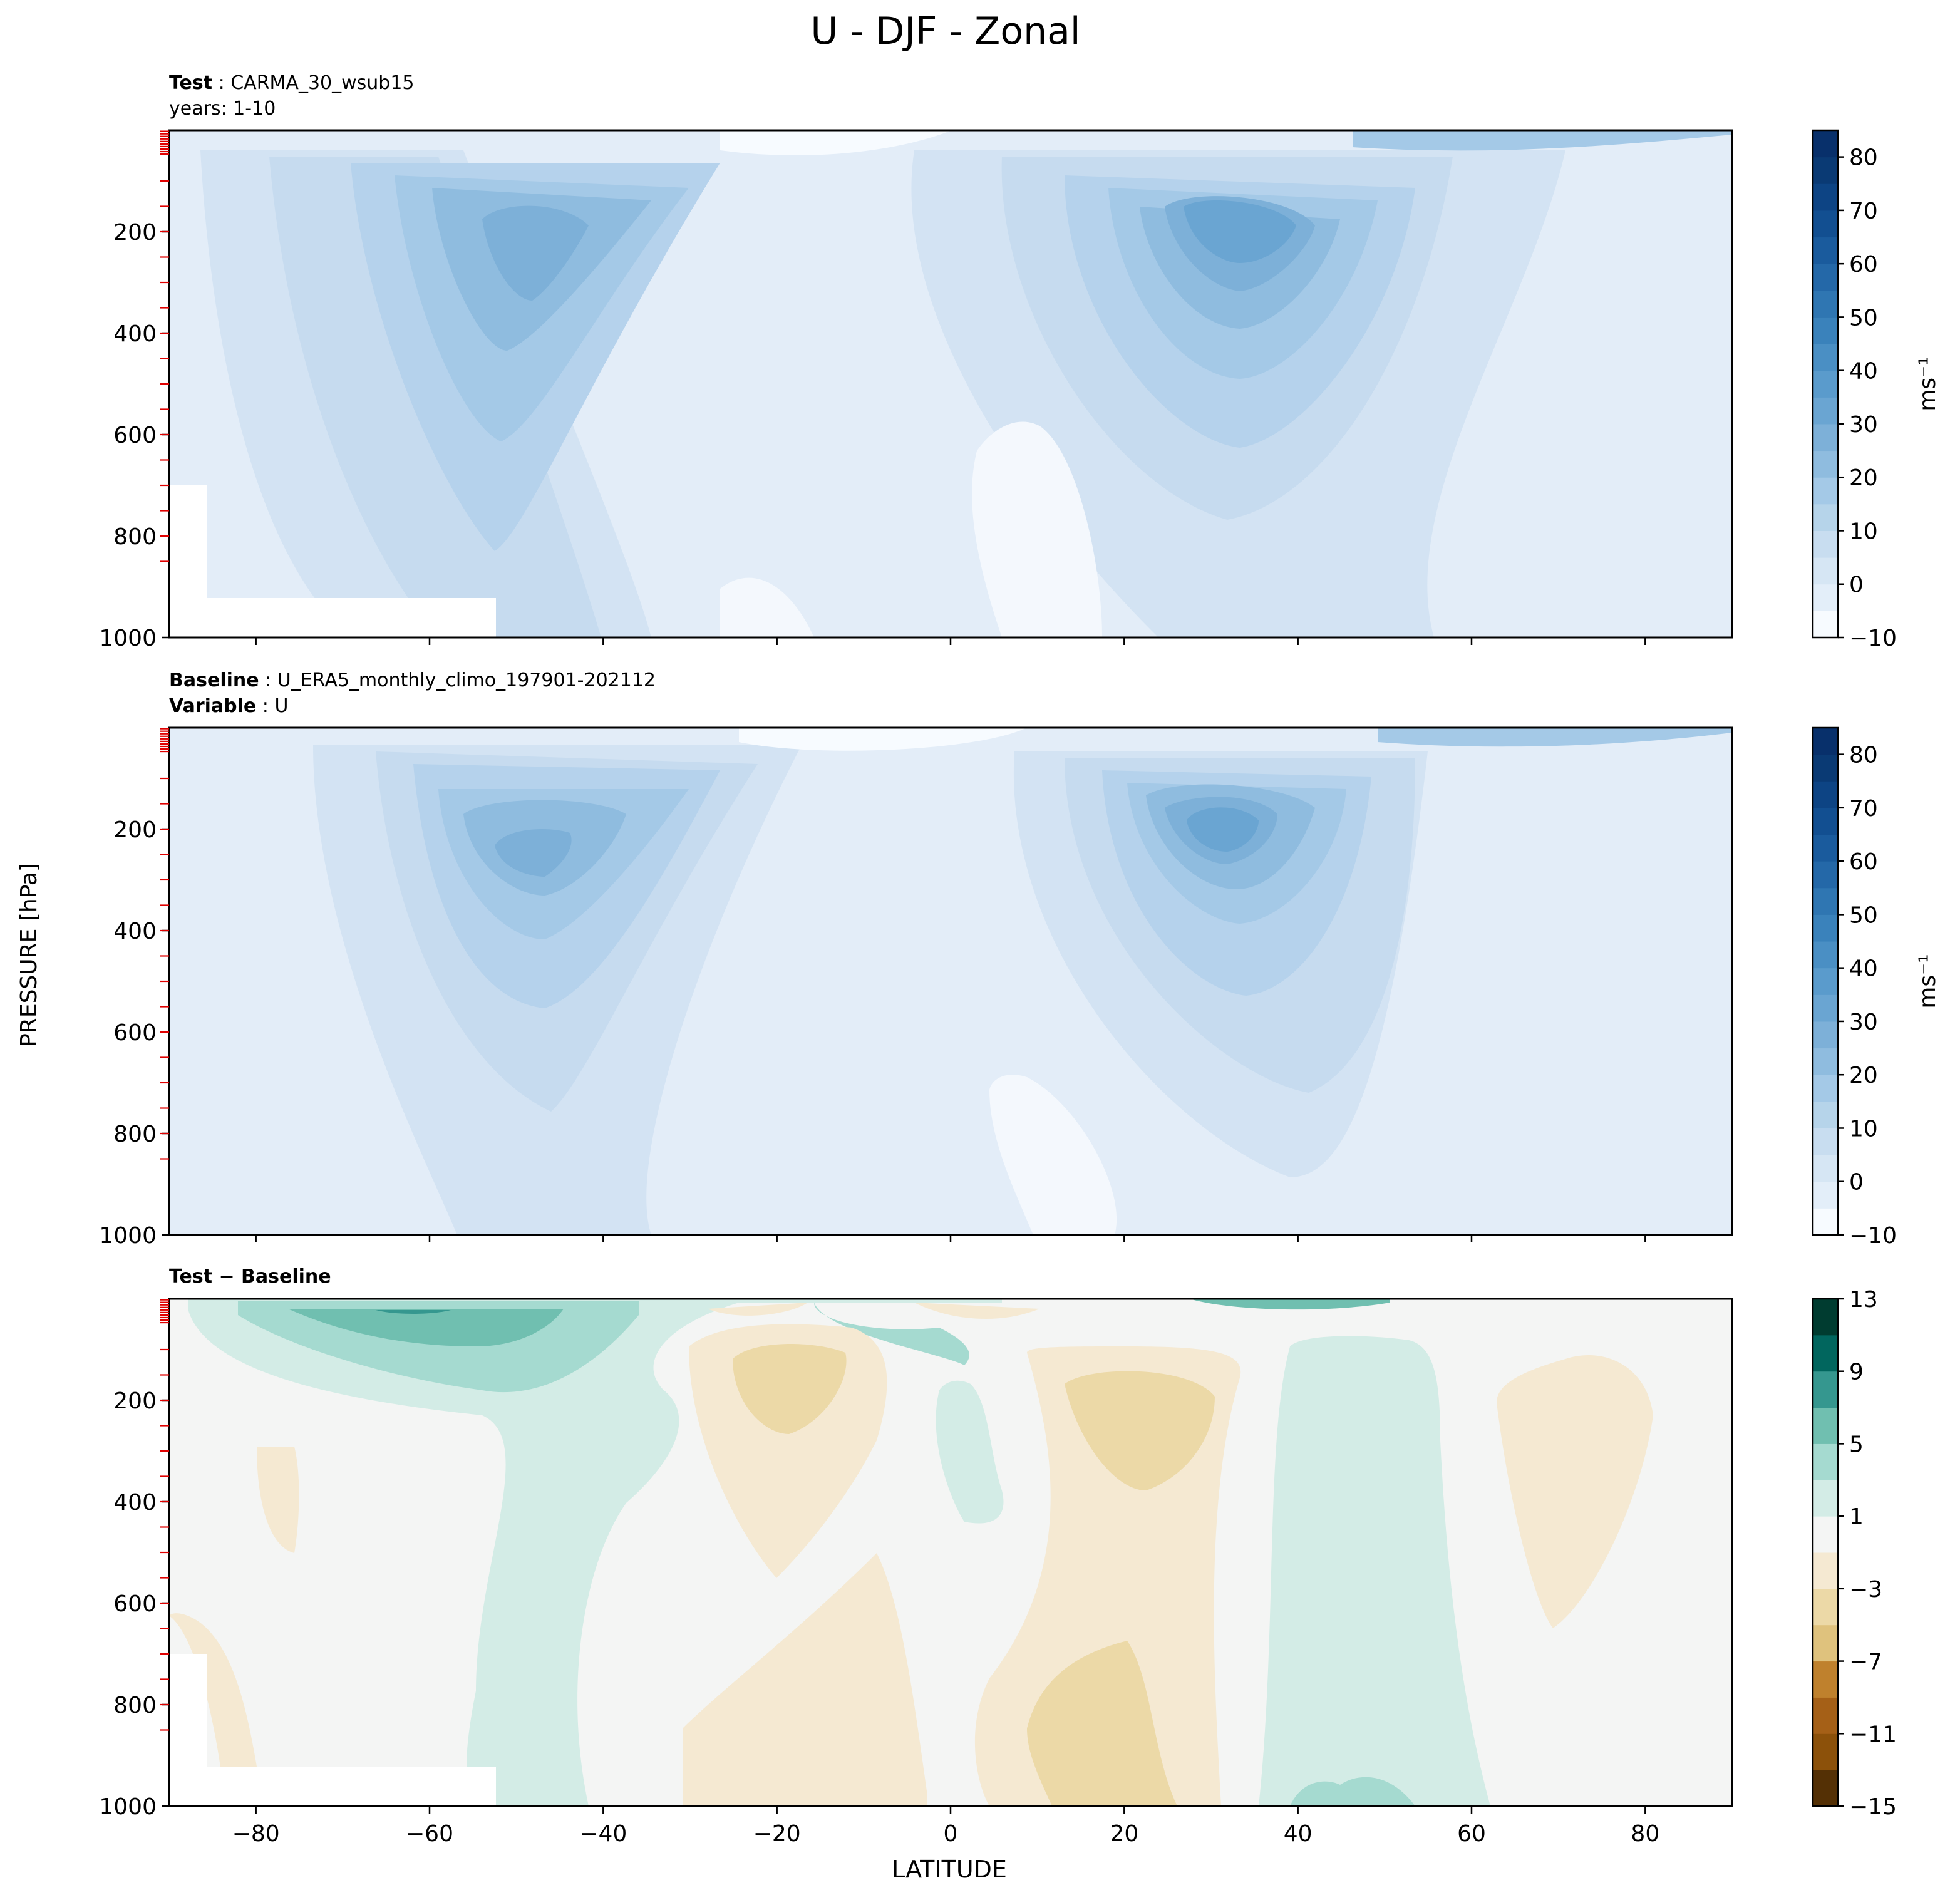 Image resolution: width=1960 pixels, height=1900 pixels. Describe the element at coordinates (1857, 1517) in the screenshot. I see `colorbar-tick-label: 1` at that location.